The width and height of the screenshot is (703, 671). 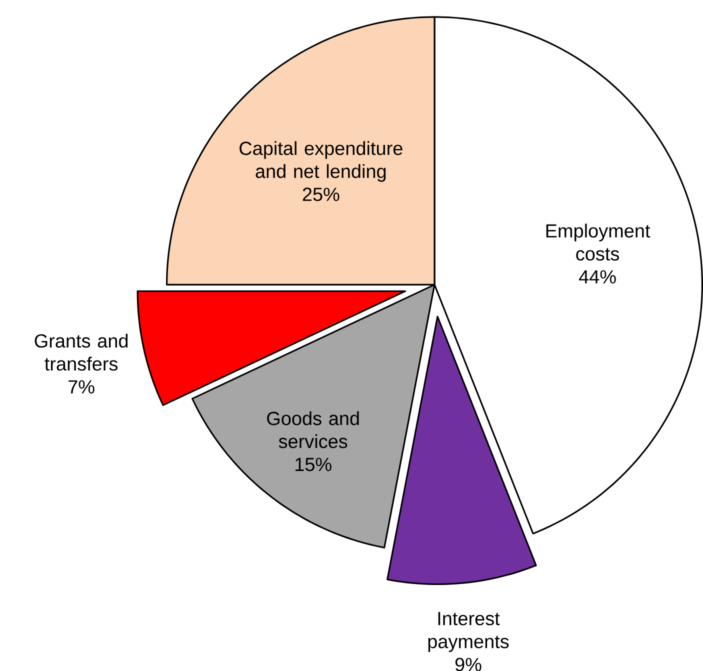 What do you see at coordinates (314, 465) in the screenshot?
I see `data-label: 15%` at bounding box center [314, 465].